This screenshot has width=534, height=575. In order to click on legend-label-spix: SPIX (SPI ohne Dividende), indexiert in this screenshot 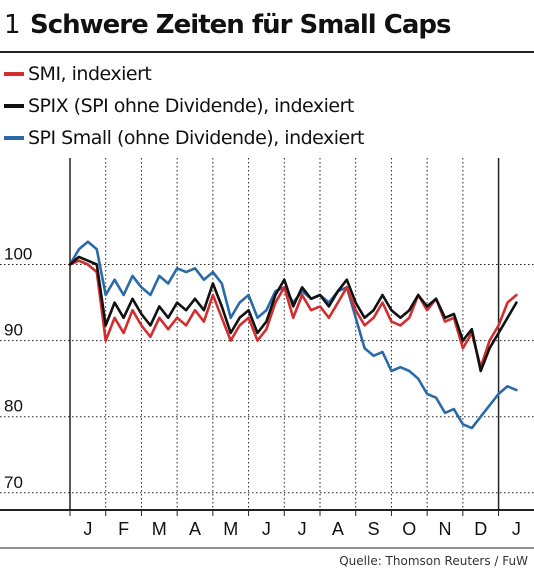, I will do `click(191, 106)`.